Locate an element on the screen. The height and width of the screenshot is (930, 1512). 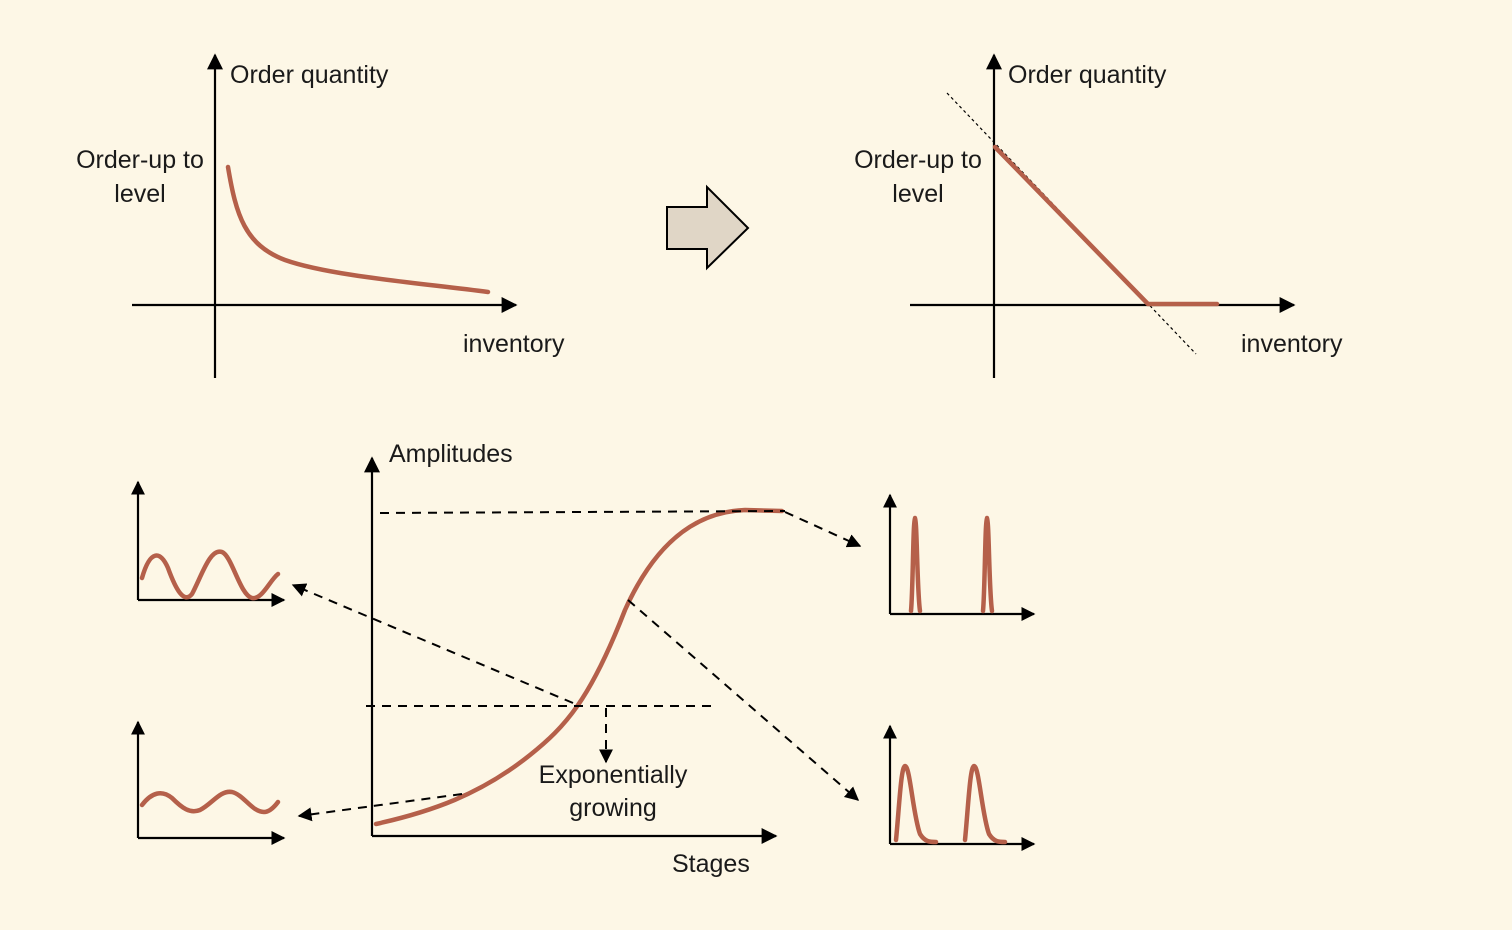
lower-left-wave is located at coordinates (210, 802).